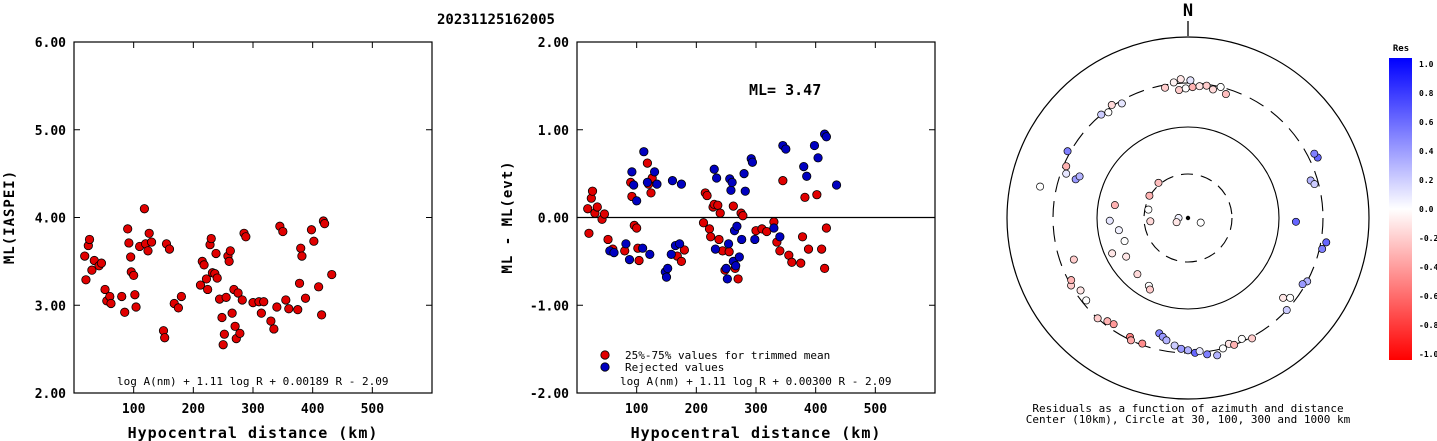  Describe the element at coordinates (50, 394) in the screenshot. I see `y-tick-label: 2.00` at that location.